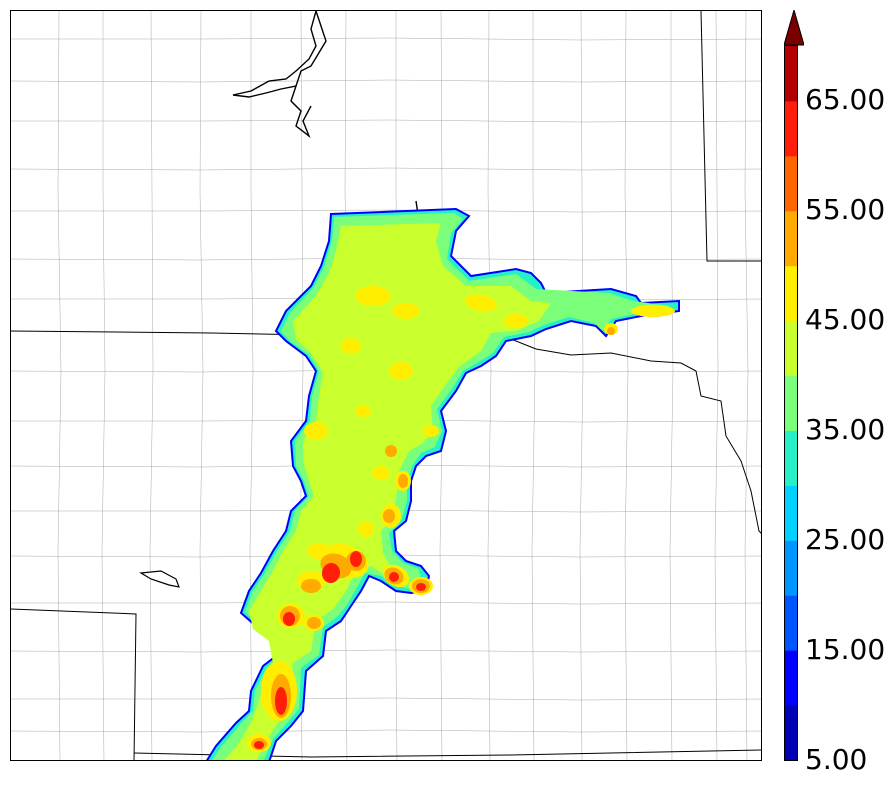 The height and width of the screenshot is (785, 894). What do you see at coordinates (845, 649) in the screenshot?
I see `colorbar-tick-15: 15.00` at bounding box center [845, 649].